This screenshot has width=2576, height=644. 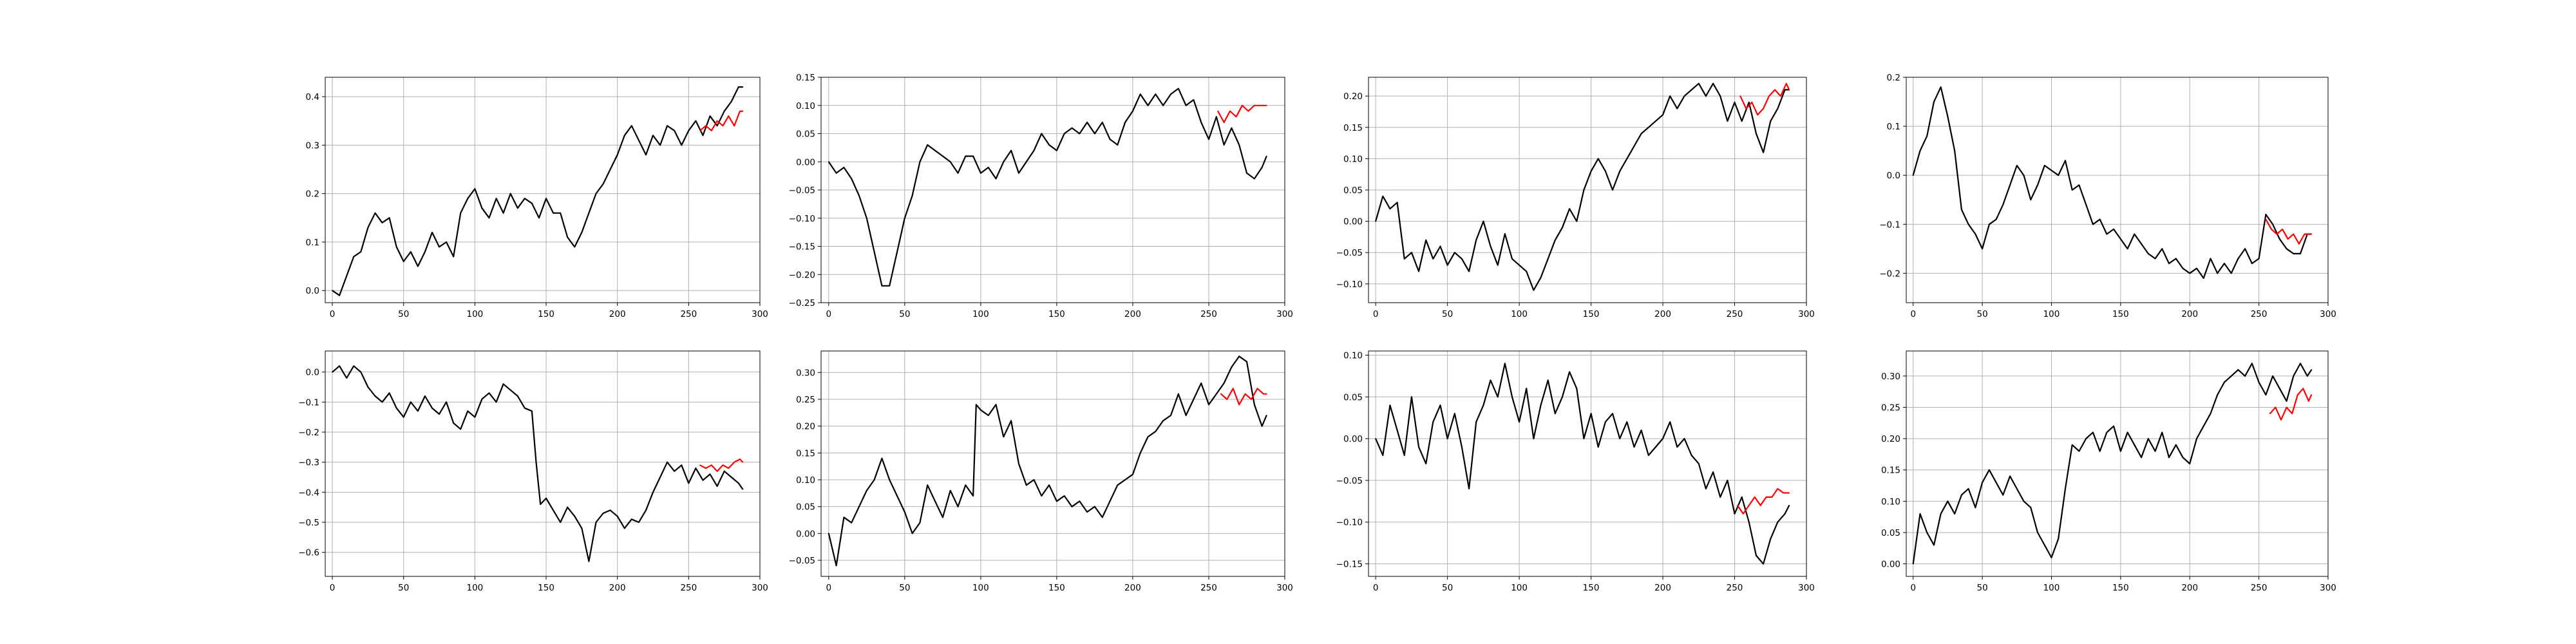 What do you see at coordinates (1587, 463) in the screenshot?
I see `plot-frame` at bounding box center [1587, 463].